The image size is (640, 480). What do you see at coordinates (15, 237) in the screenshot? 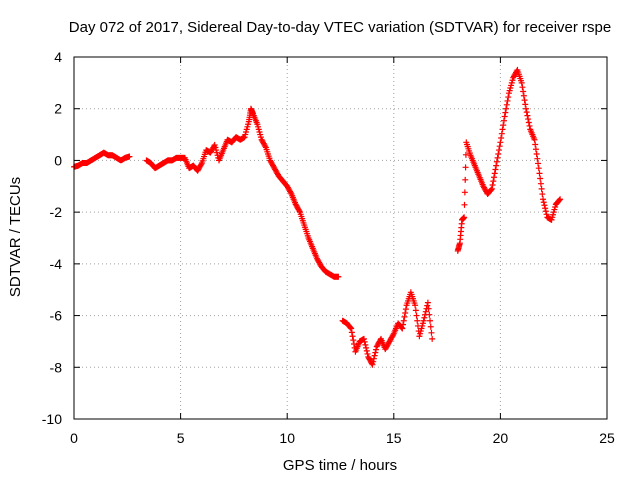
I see `y-axis-title: SDTVAR / TECUs` at bounding box center [15, 237].